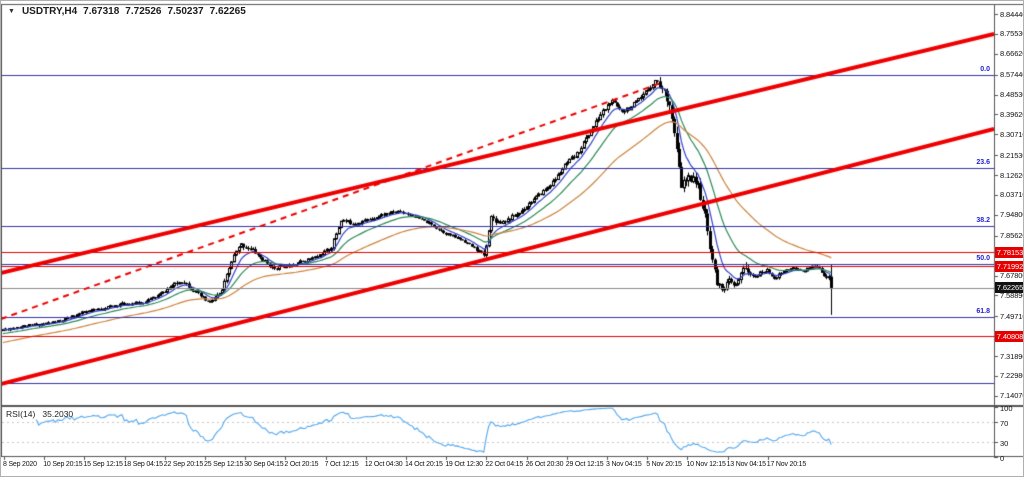 The image size is (1024, 477). Describe the element at coordinates (227, 11) in the screenshot. I see `close-value: 7.62265` at that location.